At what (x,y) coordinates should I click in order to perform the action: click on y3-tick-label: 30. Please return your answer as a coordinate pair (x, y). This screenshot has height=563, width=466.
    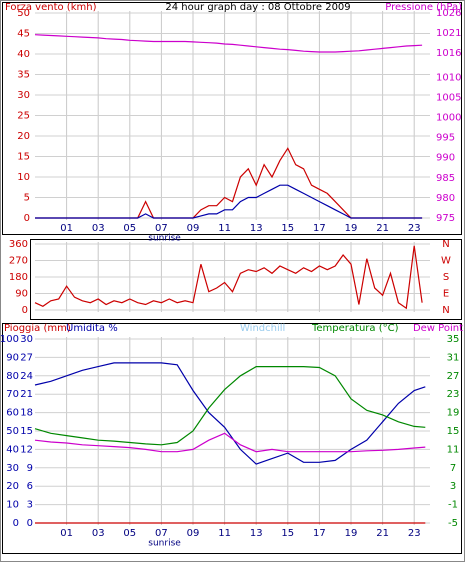
    Looking at the image, I should click on (26, 339).